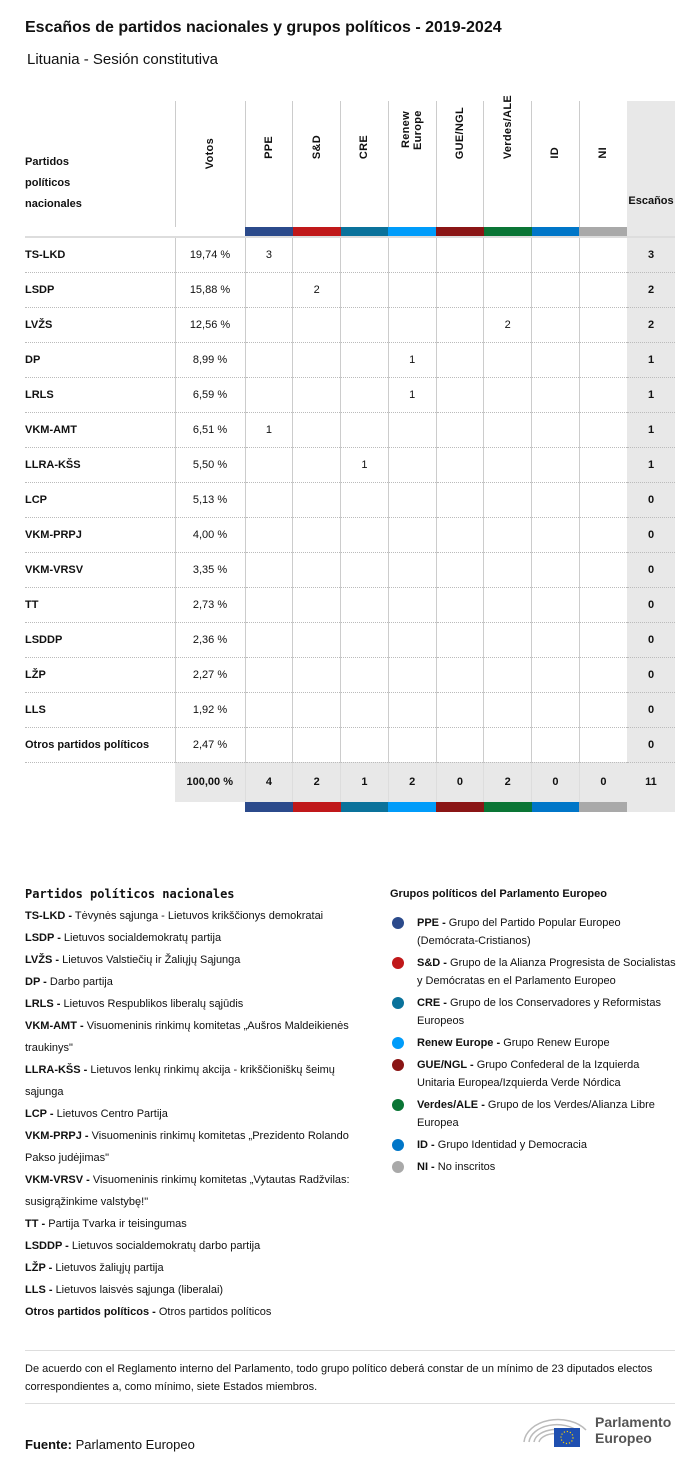 The width and height of the screenshot is (700, 1471). I want to click on party-name: TT, so click(100, 605).